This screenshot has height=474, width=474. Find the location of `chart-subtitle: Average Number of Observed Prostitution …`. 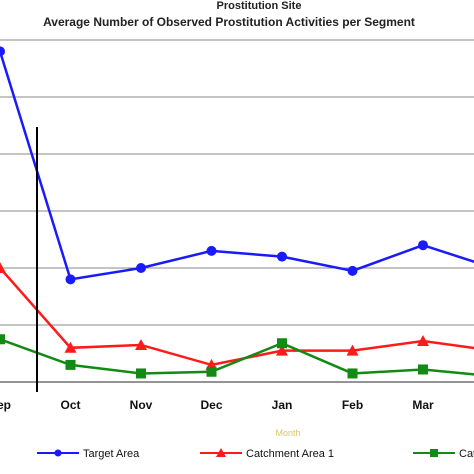

chart-subtitle: Average Number of Observed Prostitution … is located at coordinates (229, 22).